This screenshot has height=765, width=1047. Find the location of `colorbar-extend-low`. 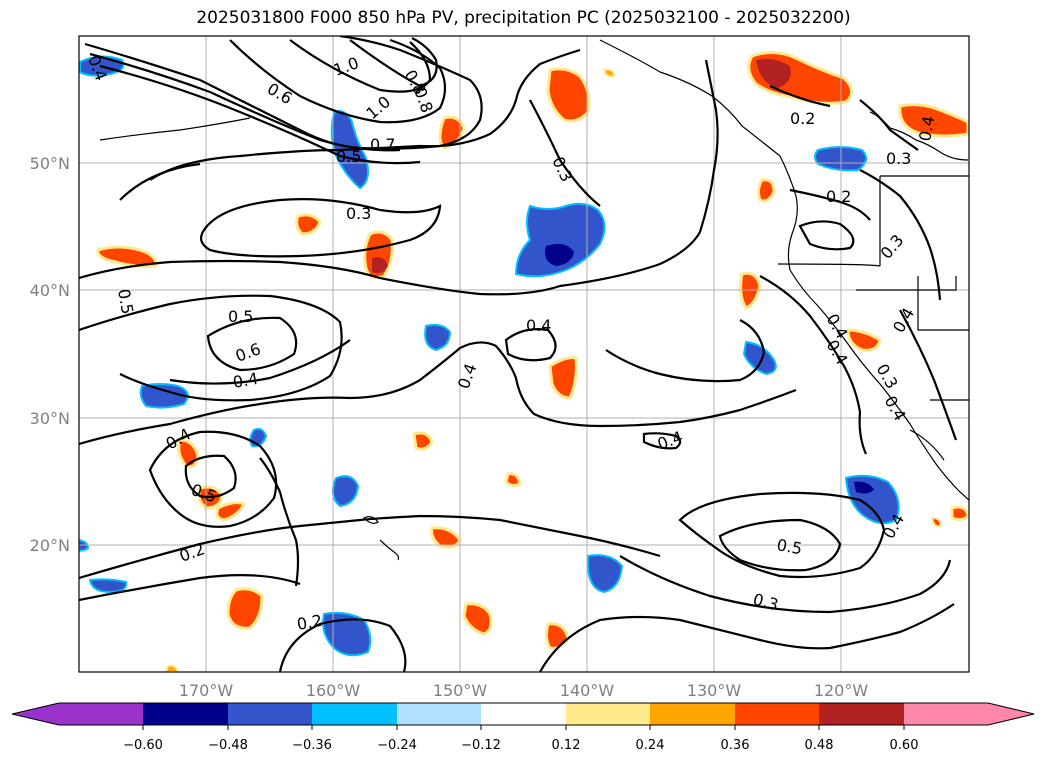

colorbar-extend-low is located at coordinates (35, 714).